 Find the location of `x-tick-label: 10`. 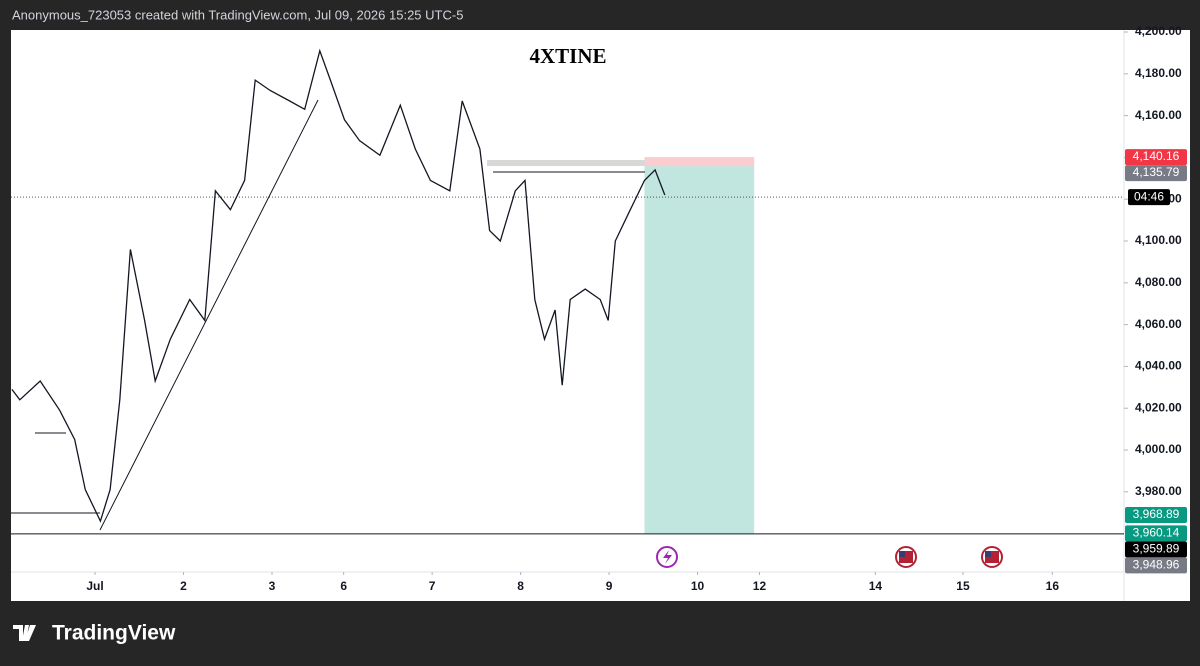

x-tick-label: 10 is located at coordinates (698, 586).